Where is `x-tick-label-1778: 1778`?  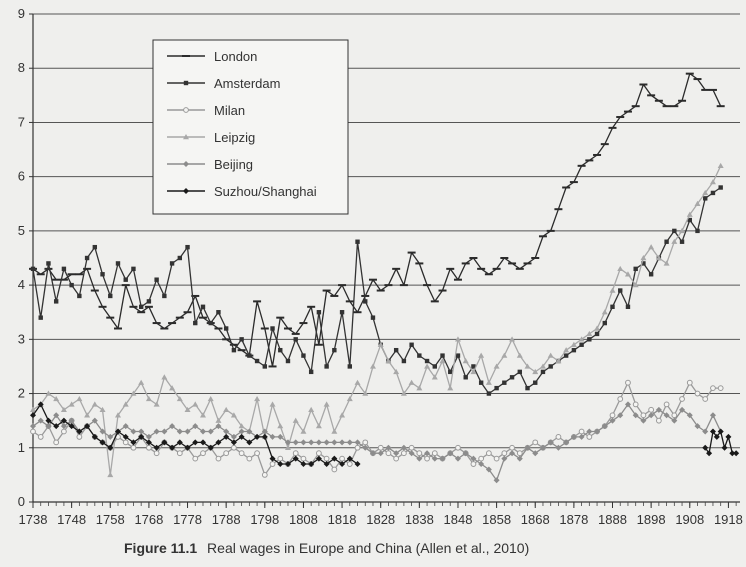
x-tick-label-1778: 1778 is located at coordinates (187, 519).